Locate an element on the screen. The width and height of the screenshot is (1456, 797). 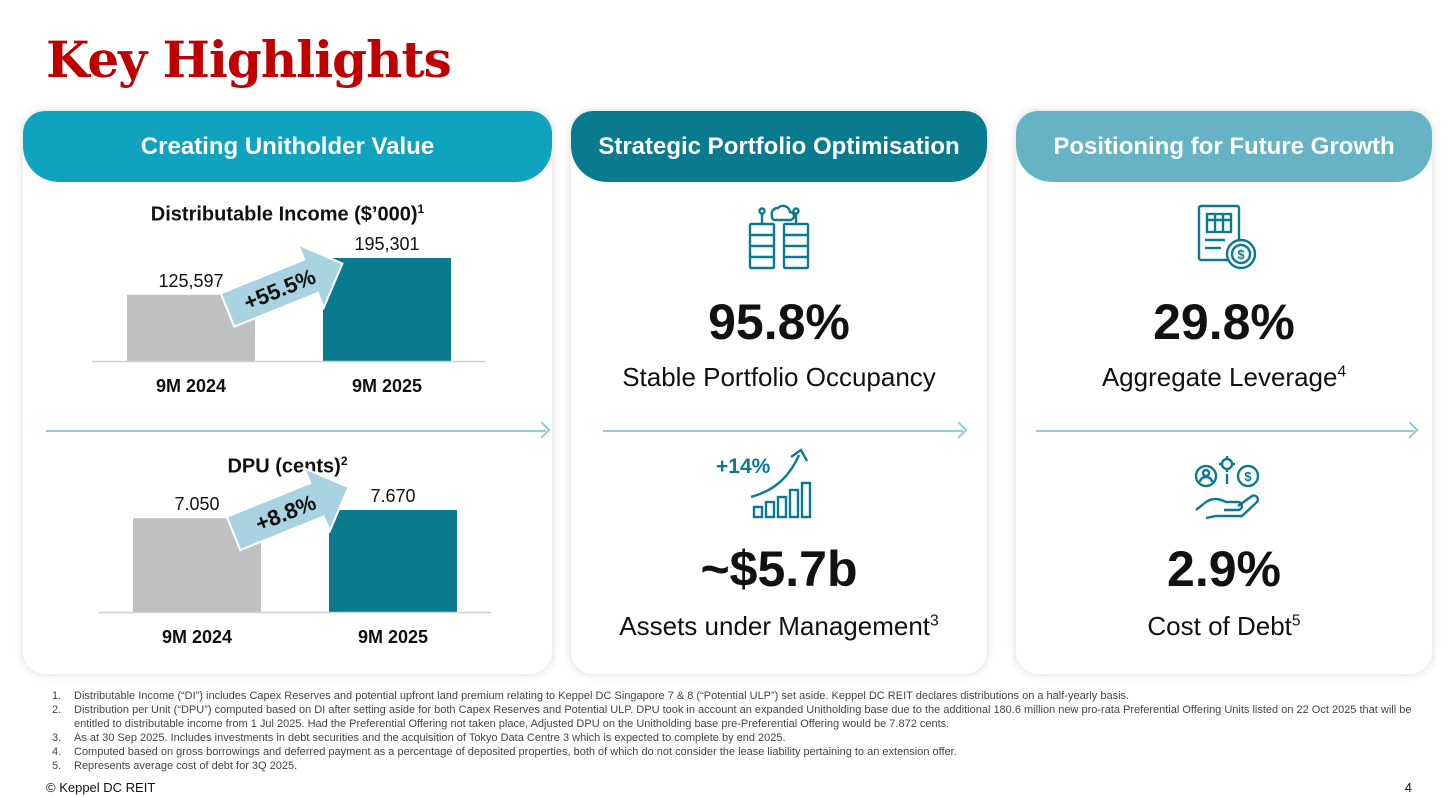
bar-value-label: 7.050 is located at coordinates (196, 504).